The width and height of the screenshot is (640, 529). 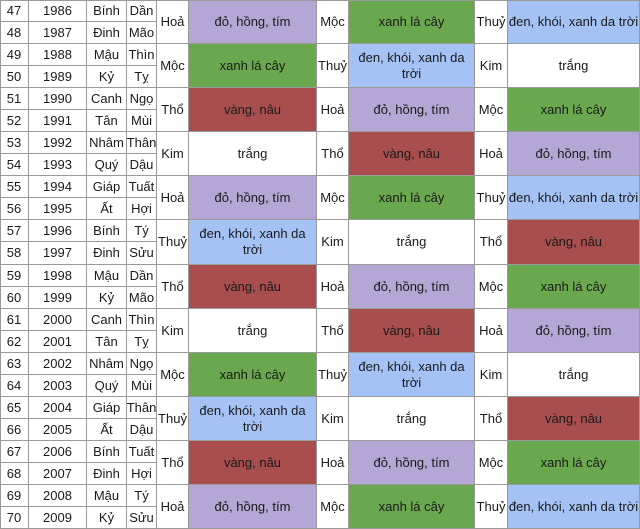 I want to click on row-chi-text: Ngọ, so click(x=141, y=98).